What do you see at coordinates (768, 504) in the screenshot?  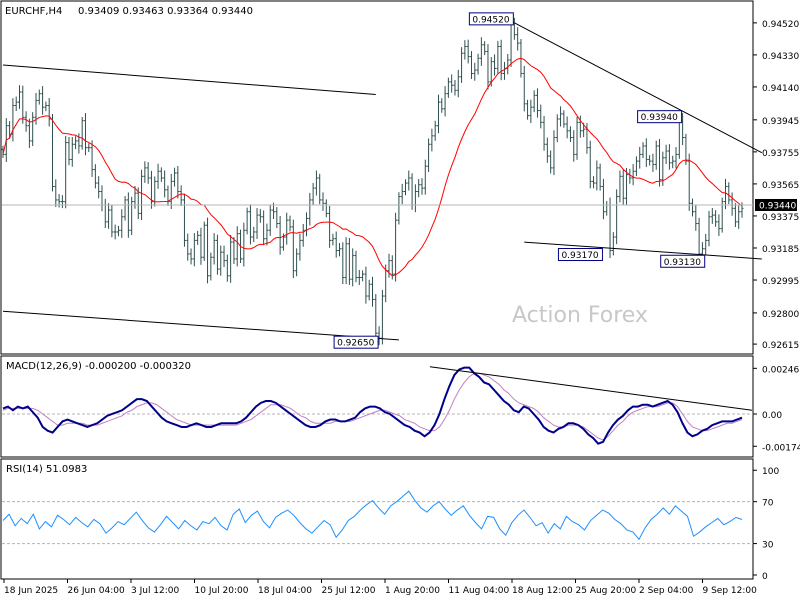 I see `rsi-ytick-label: 70` at bounding box center [768, 504].